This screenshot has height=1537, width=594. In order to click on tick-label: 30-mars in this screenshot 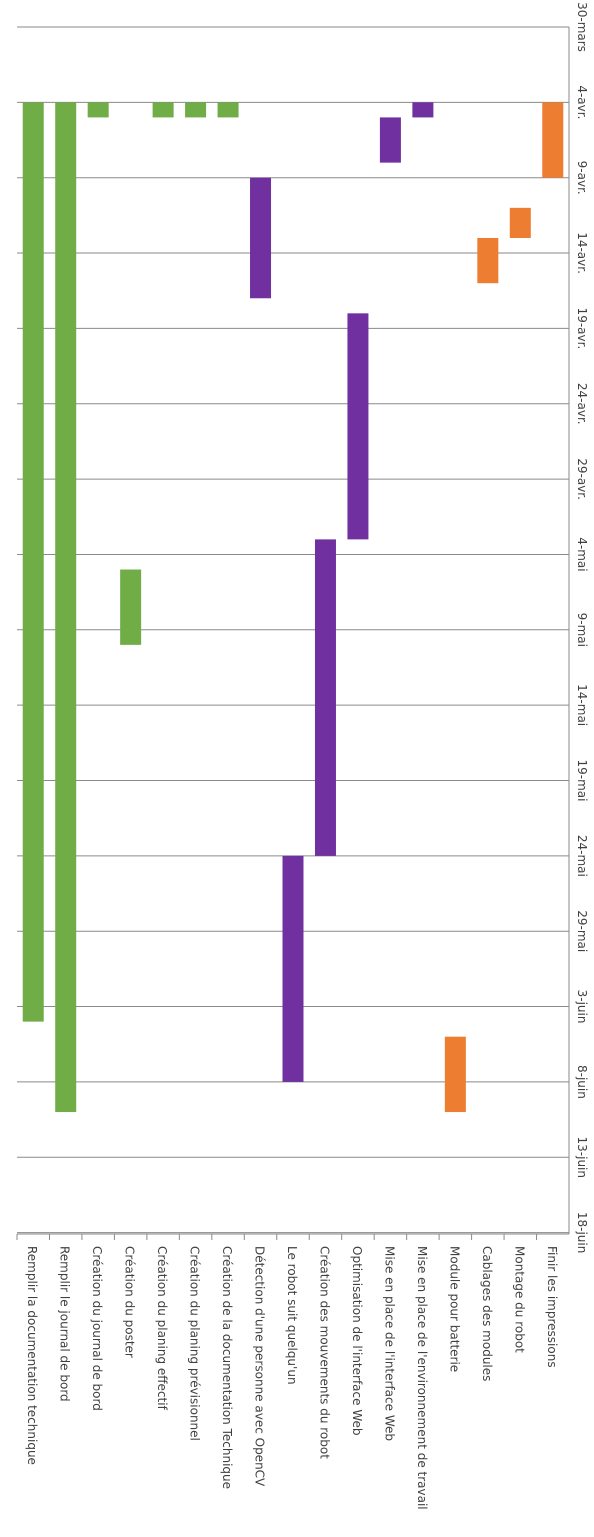, I will do `click(582, 27)`.